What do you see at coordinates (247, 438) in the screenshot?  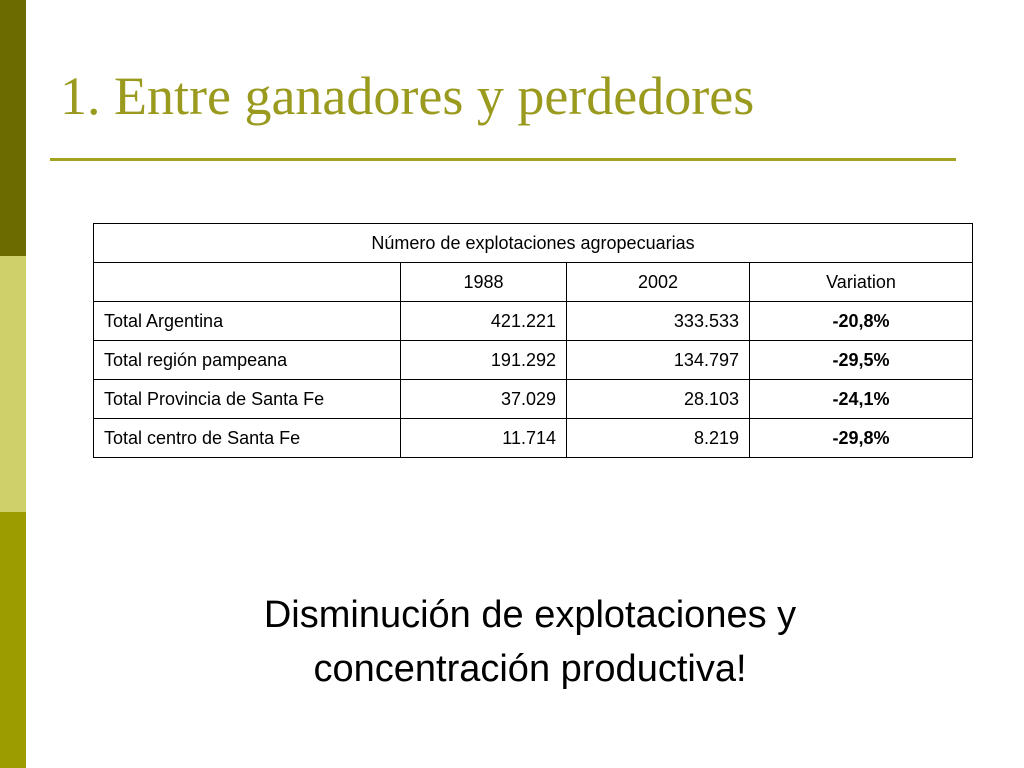 I see `row-label: Total centro de Santa Fe` at bounding box center [247, 438].